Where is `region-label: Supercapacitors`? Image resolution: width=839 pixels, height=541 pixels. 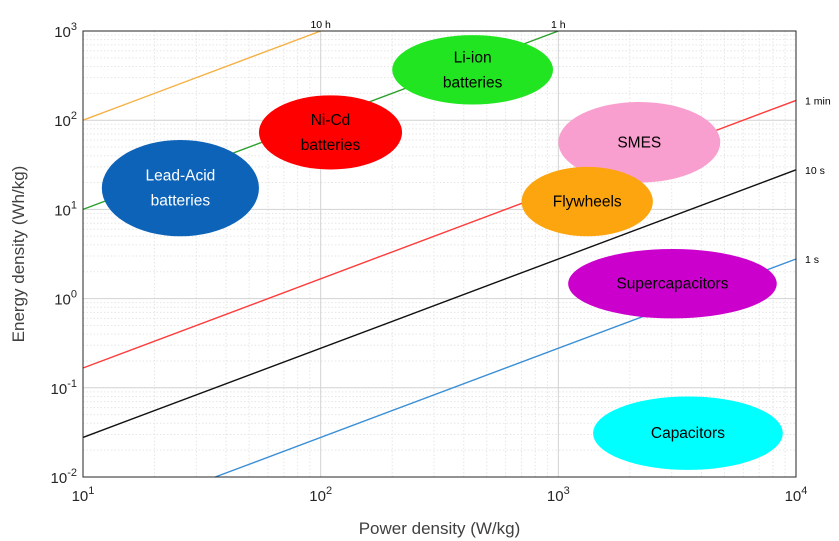 region-label: Supercapacitors is located at coordinates (672, 284).